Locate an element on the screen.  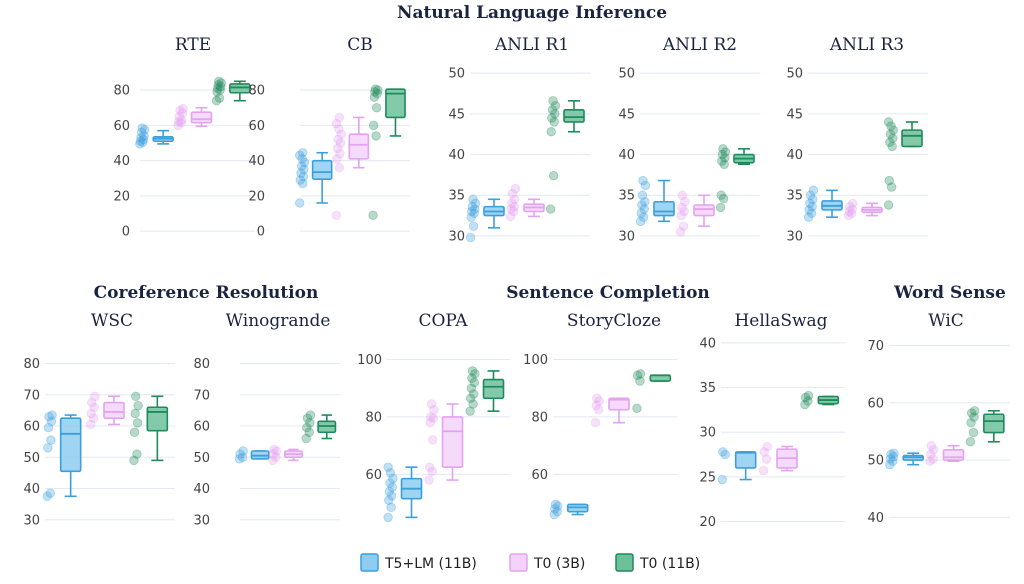
y-tick-label: 20 is located at coordinates (707, 522).